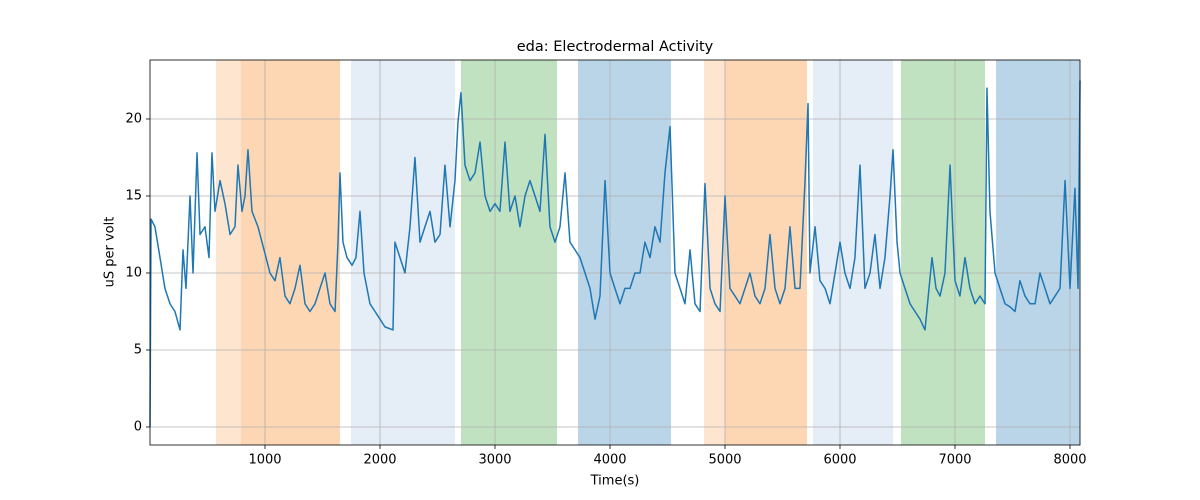 This screenshot has width=1200, height=500. Describe the element at coordinates (609, 460) in the screenshot. I see `x-tick-label: 4000` at that location.